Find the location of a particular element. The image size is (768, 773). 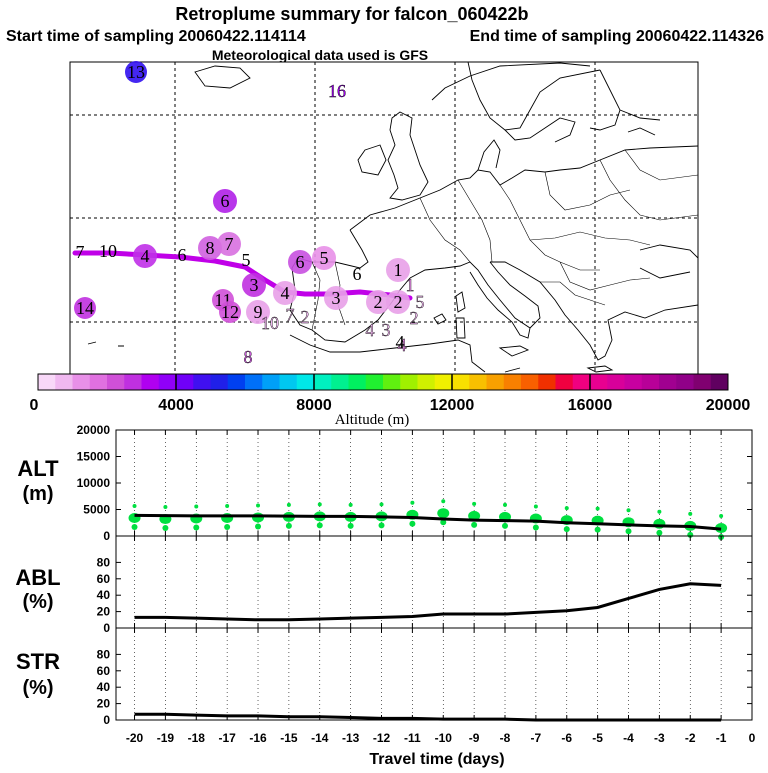

end-time-label: End time of sampling 20060422.114326 is located at coordinates (617, 36).